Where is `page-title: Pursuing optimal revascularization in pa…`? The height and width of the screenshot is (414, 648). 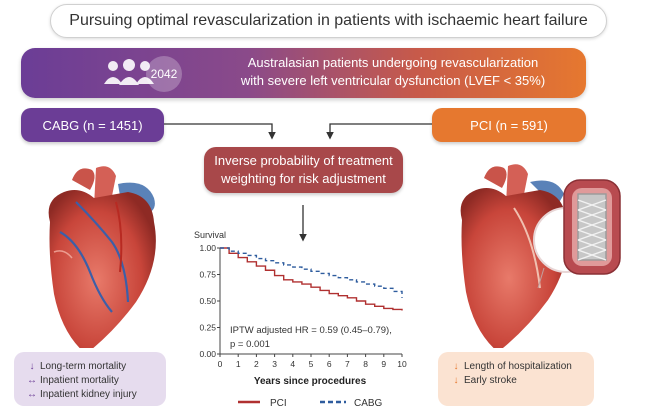
page-title: Pursuing optimal revascularization in pa… is located at coordinates (328, 20).